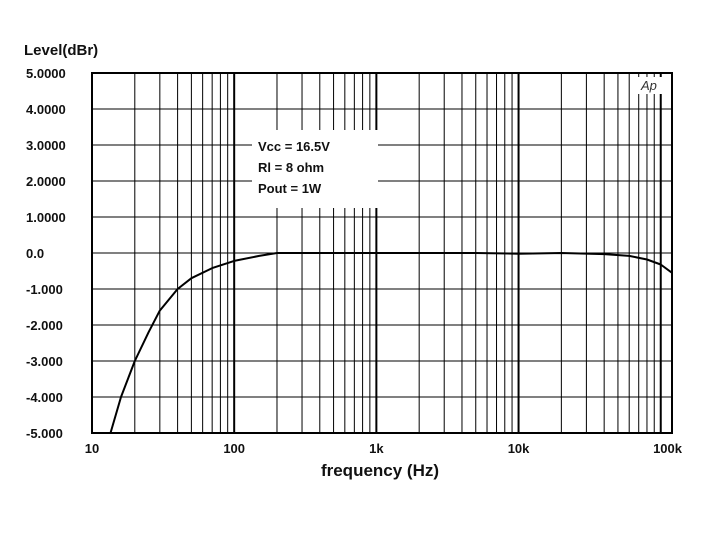  I want to click on ap-logo-background, so click(651, 85).